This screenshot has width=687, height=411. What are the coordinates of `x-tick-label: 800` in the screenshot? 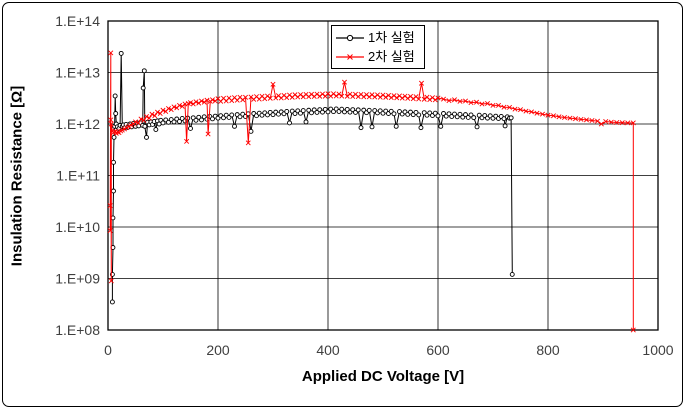 It's located at (548, 350).